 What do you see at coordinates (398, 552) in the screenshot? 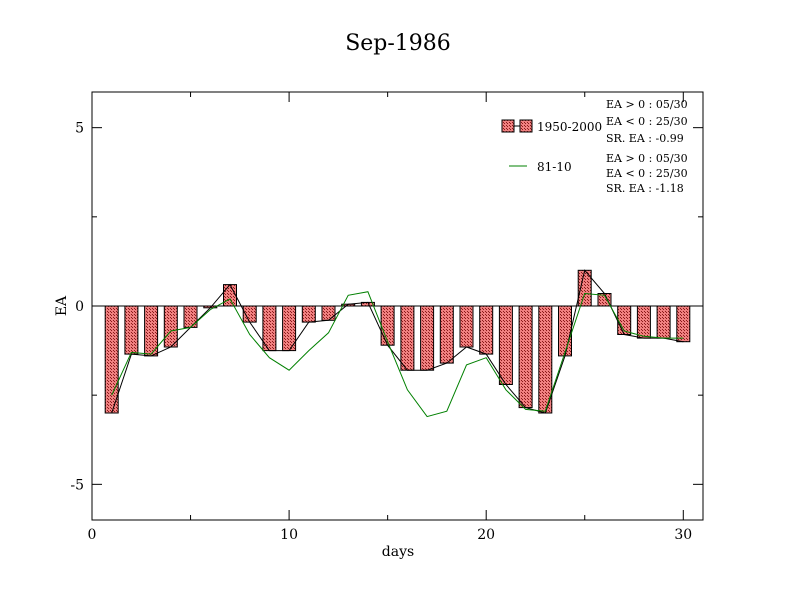
I see `x-axis-label: days` at bounding box center [398, 552].